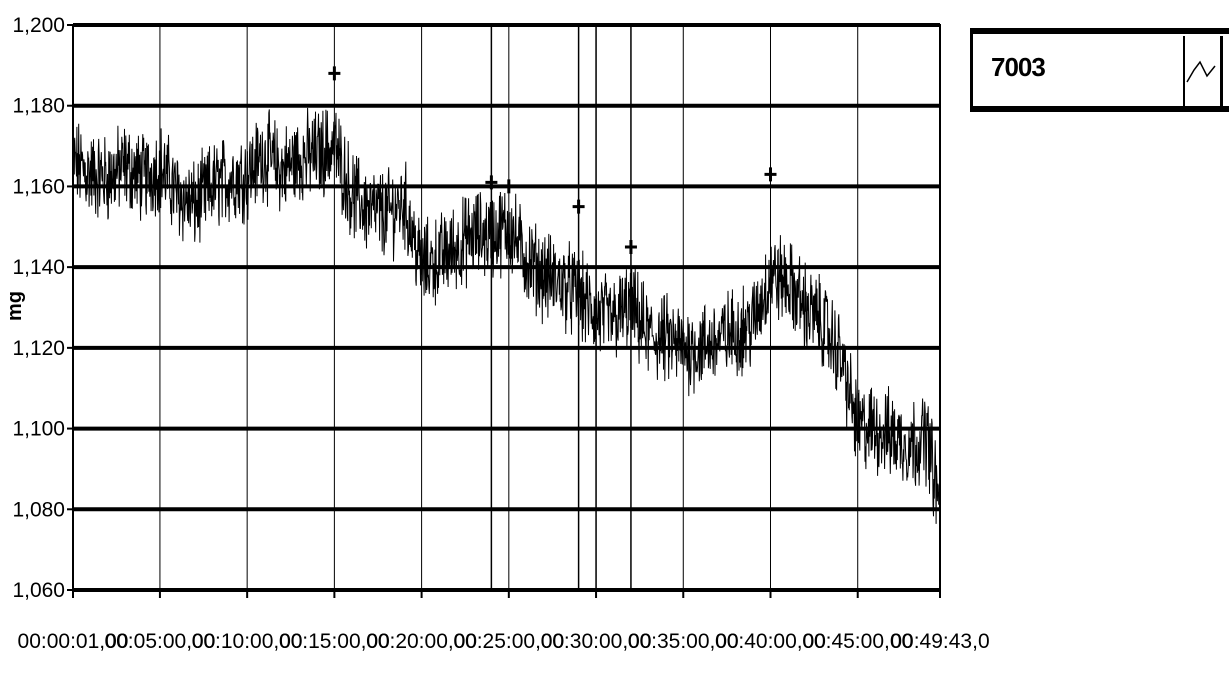 This screenshot has height=679, width=1229. I want to click on y-tick-label: 1,140, so click(38, 267).